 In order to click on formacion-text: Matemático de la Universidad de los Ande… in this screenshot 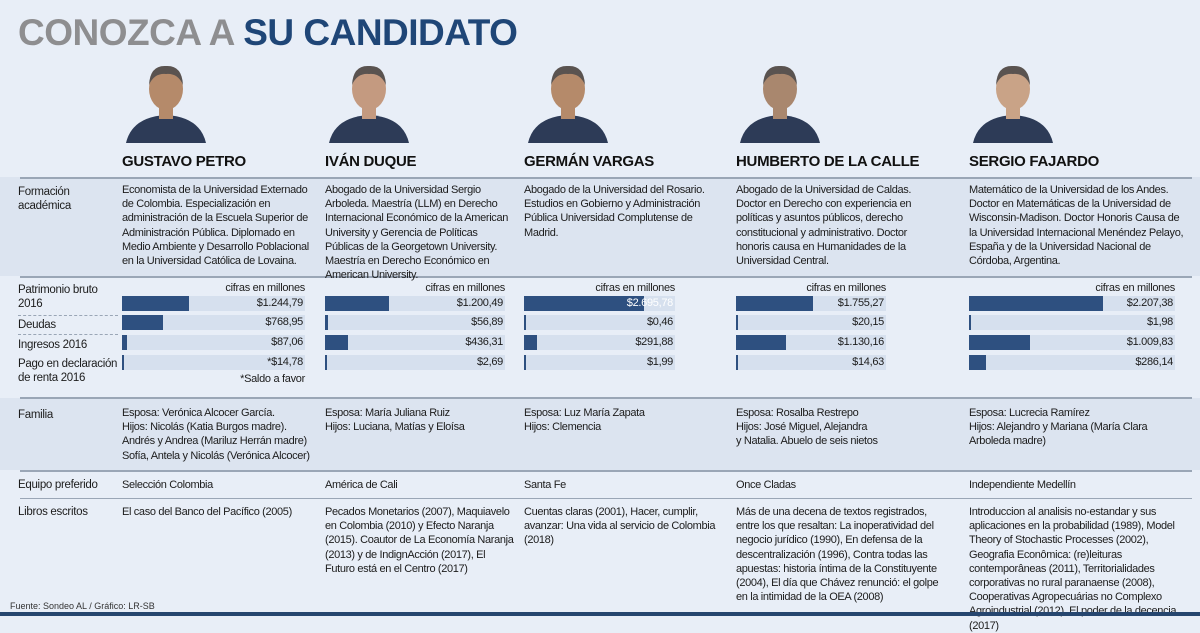, I will do `click(1076, 226)`.